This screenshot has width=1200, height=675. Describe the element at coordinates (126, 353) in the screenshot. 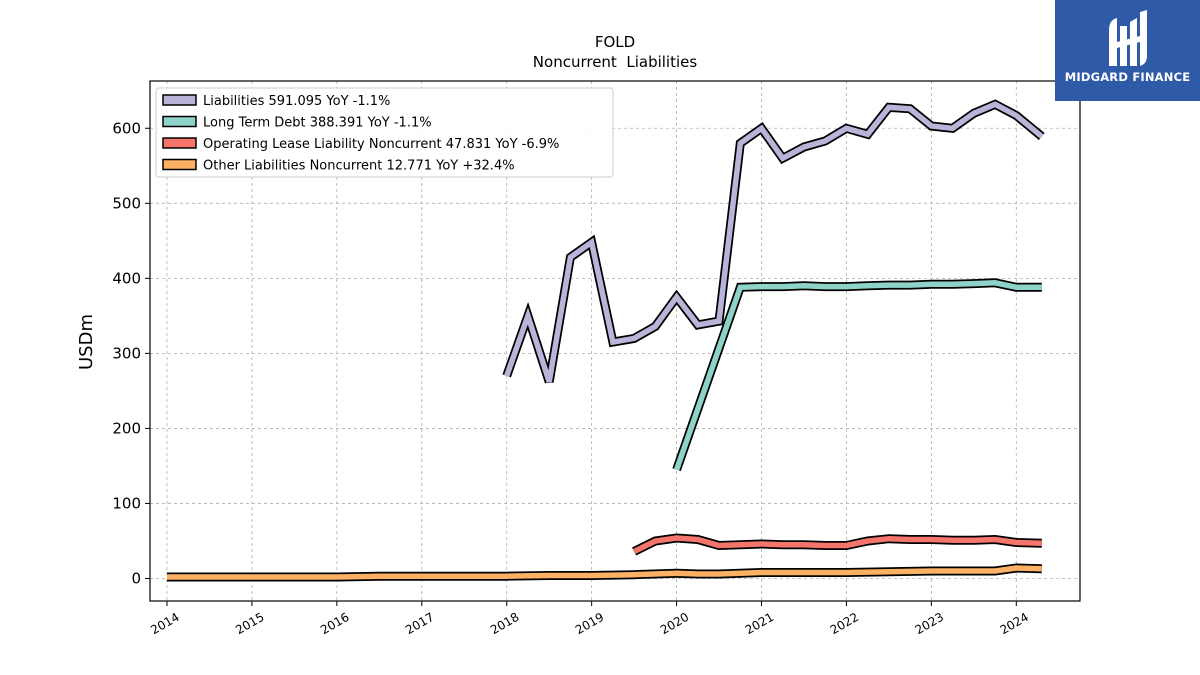

I see `y-tick-label: 300` at that location.